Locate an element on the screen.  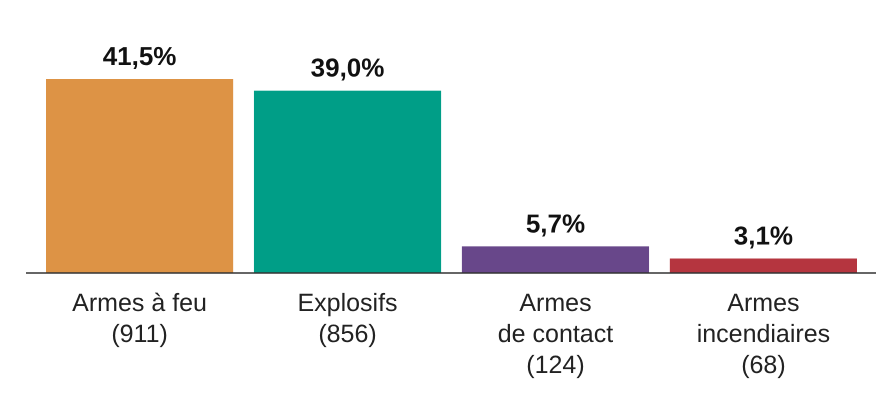
data-label: 41,5% is located at coordinates (139, 56).